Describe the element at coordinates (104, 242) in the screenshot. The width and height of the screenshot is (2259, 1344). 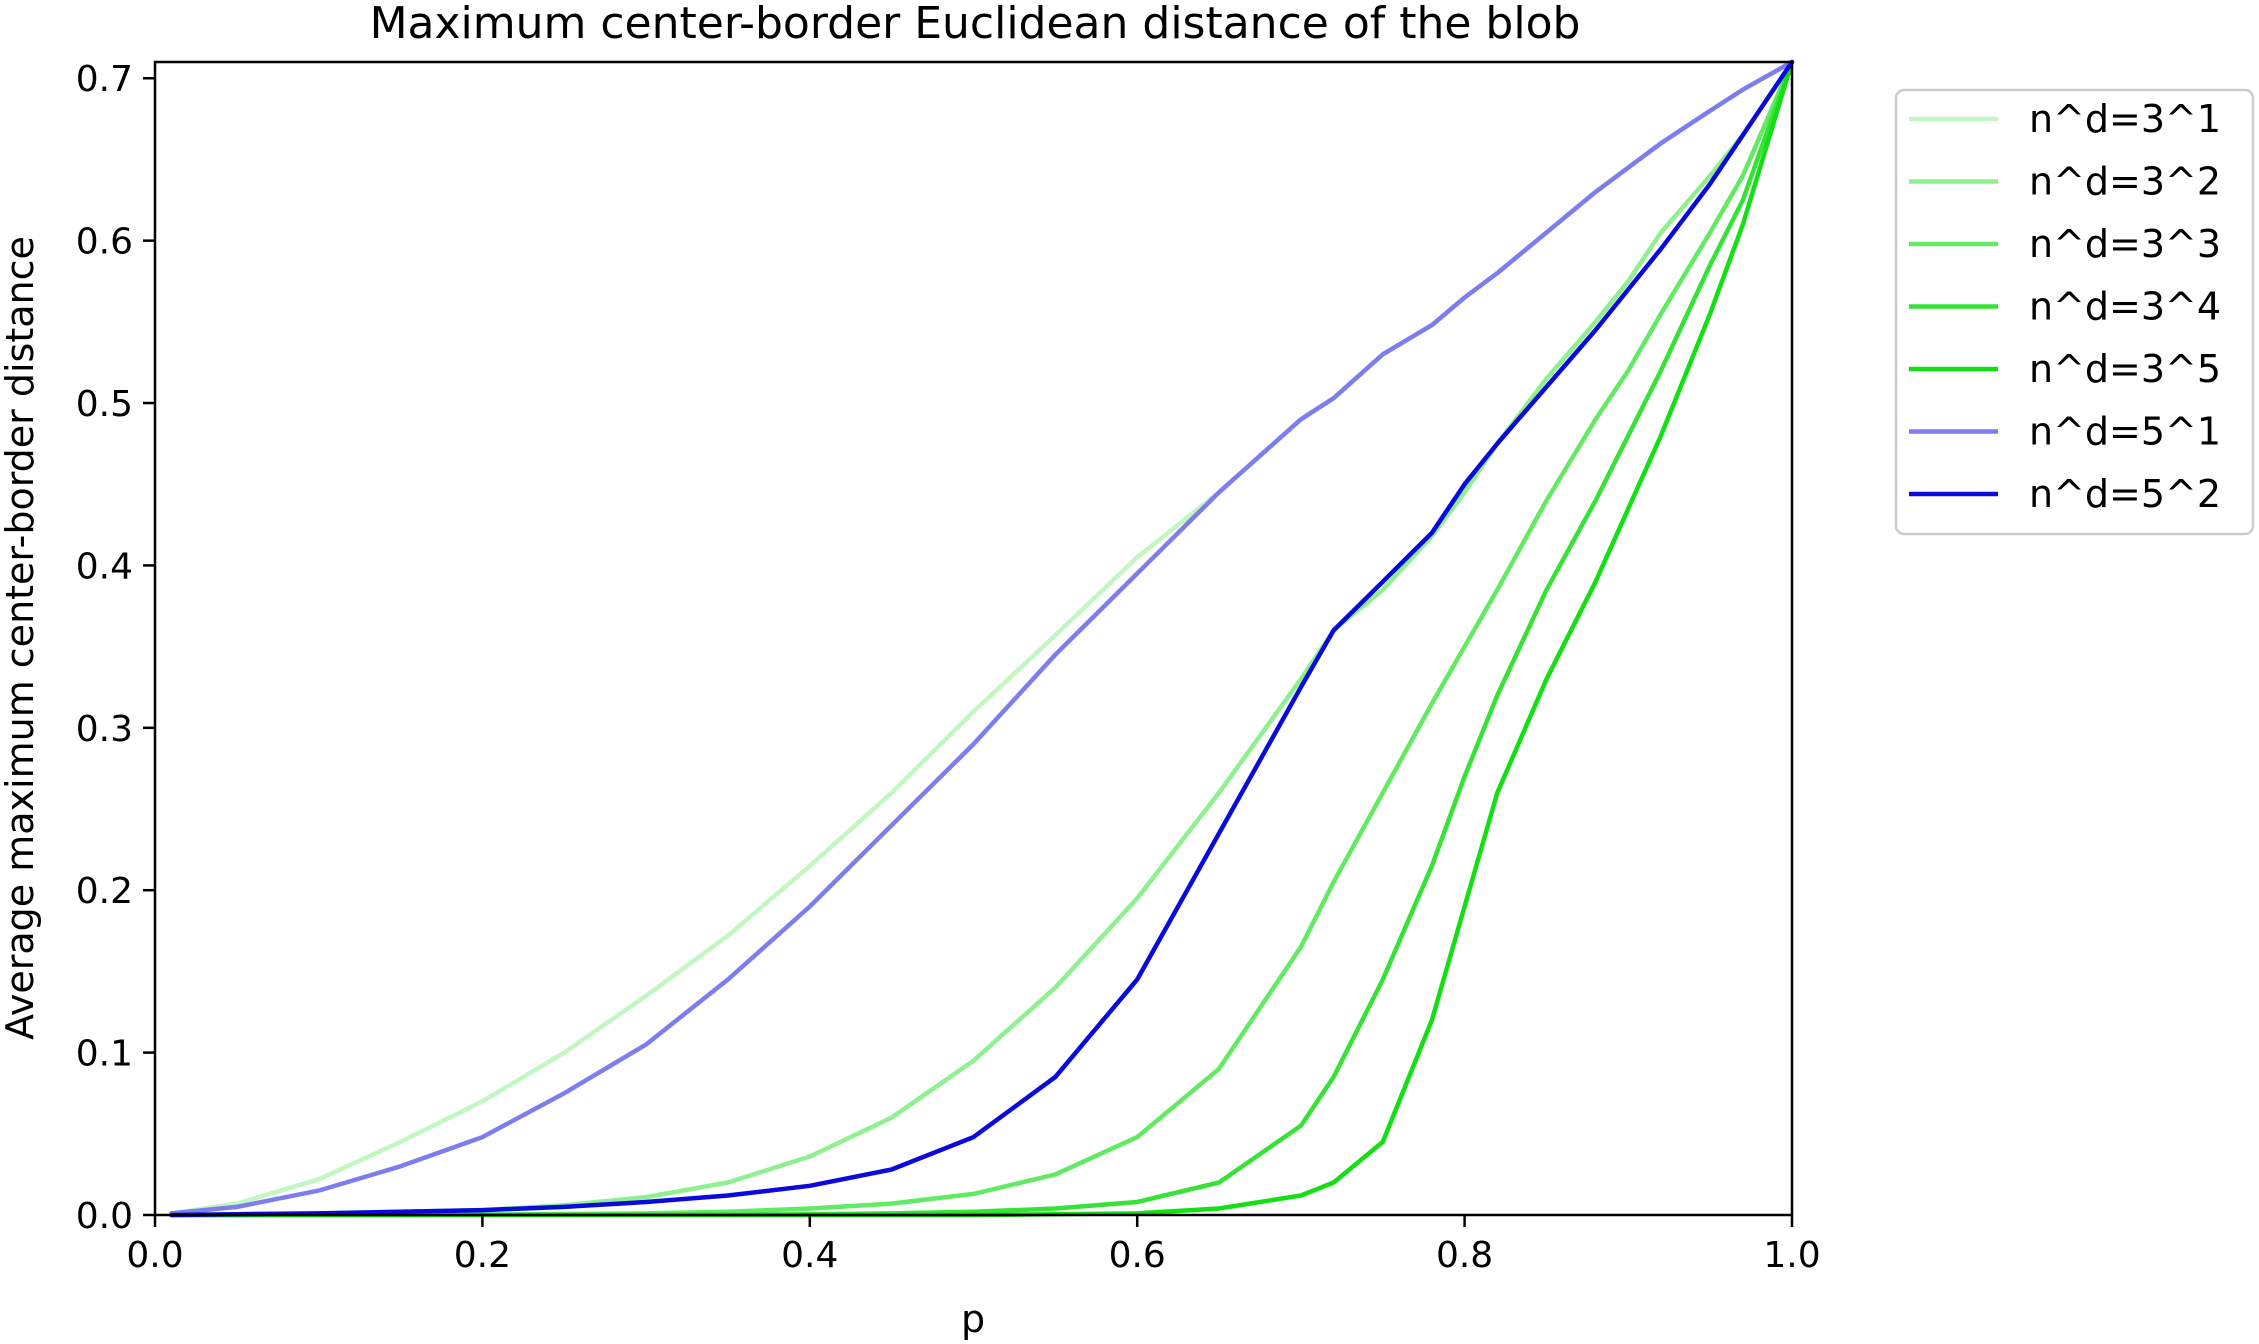
I see `y-tick-label: 0.6` at that location.